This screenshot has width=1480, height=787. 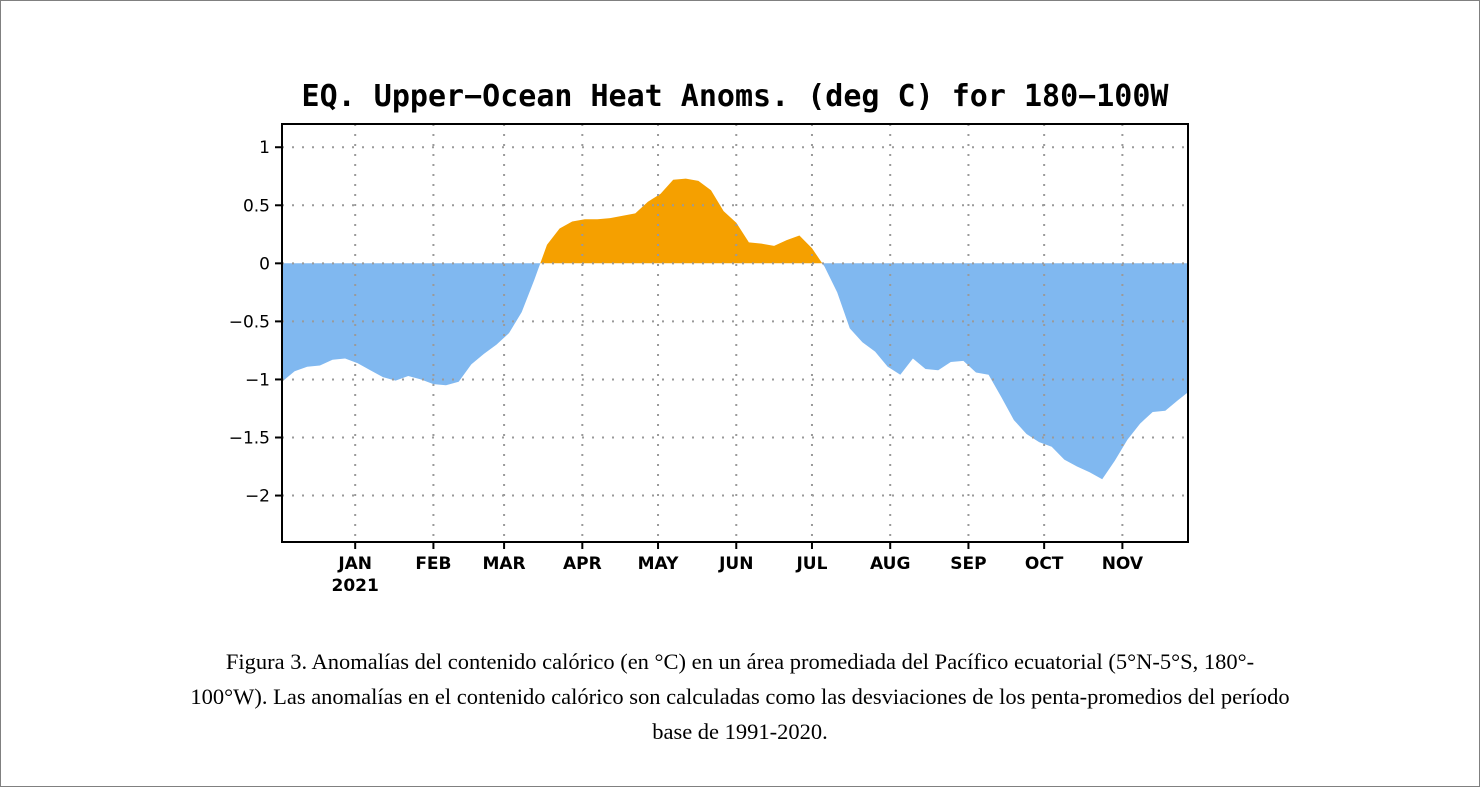 I want to click on x-tick-label-10: OCT, so click(x=1044, y=564).